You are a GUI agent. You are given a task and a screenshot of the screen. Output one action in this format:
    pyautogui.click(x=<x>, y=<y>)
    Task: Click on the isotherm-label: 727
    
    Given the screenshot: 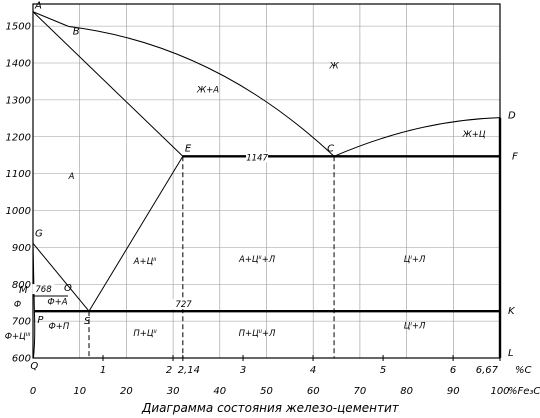 What is the action you would take?
    pyautogui.click(x=183, y=305)
    